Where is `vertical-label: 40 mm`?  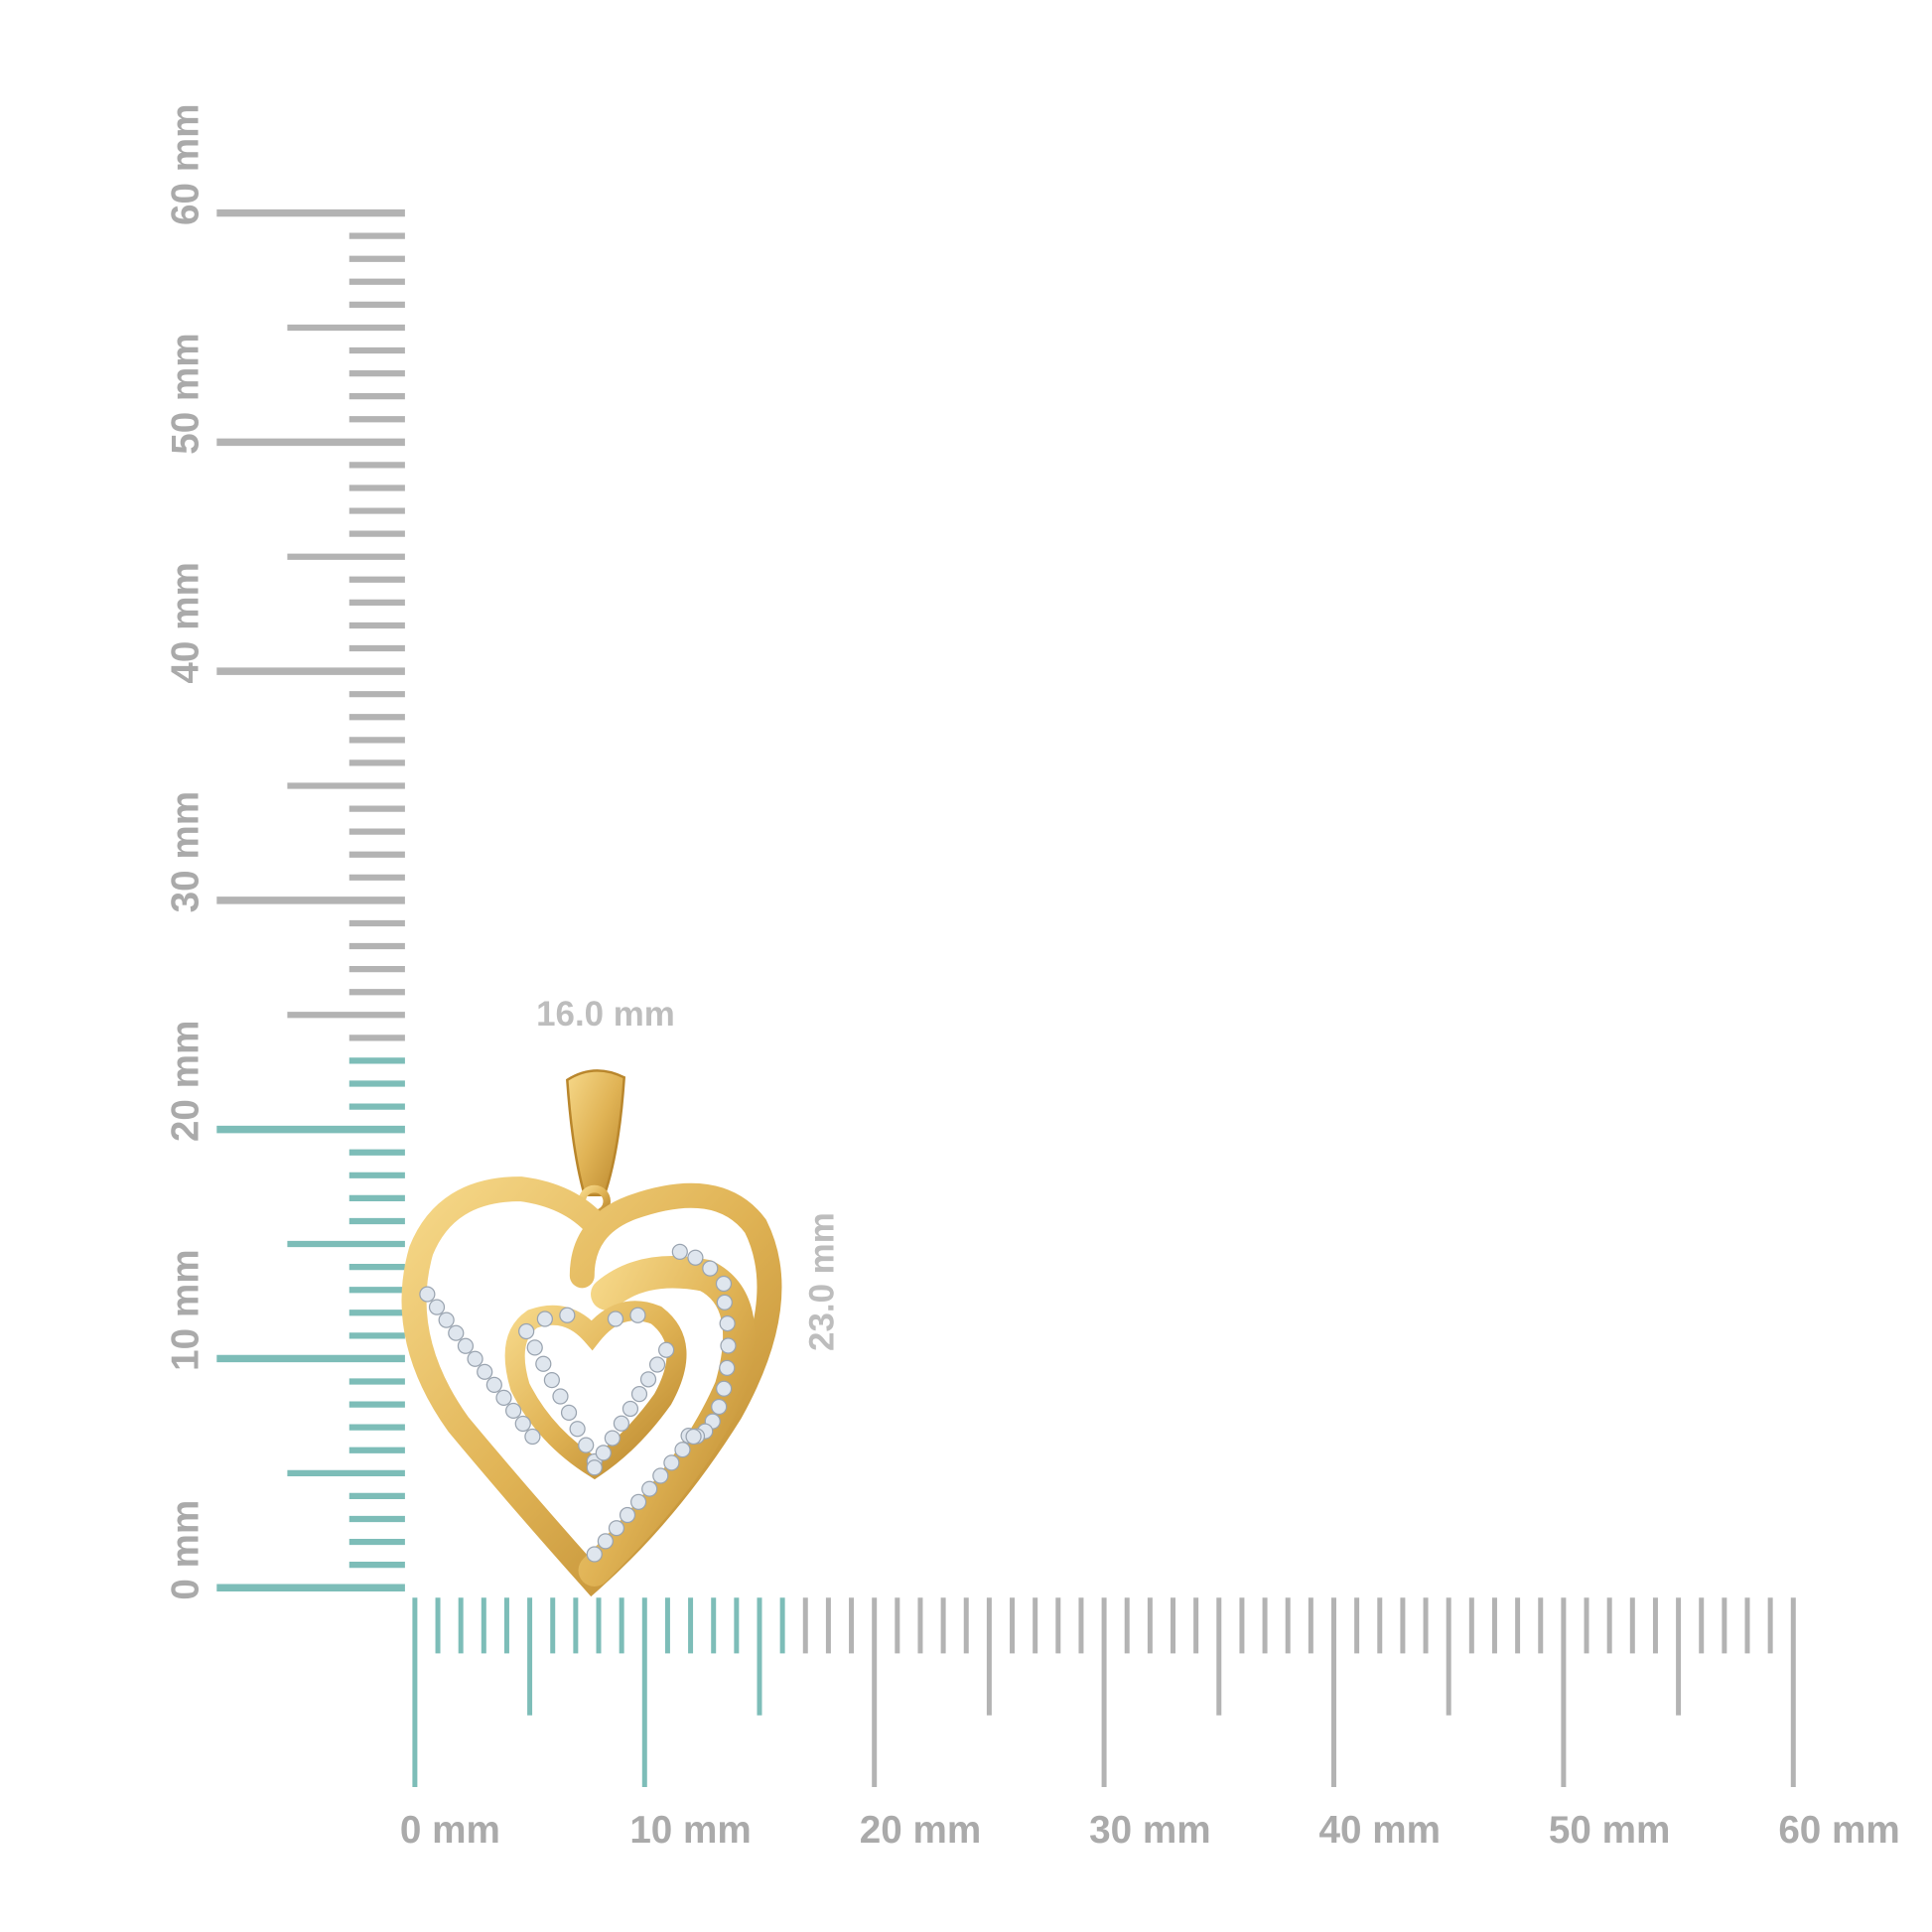
vertical-label: 40 mm is located at coordinates (186, 622).